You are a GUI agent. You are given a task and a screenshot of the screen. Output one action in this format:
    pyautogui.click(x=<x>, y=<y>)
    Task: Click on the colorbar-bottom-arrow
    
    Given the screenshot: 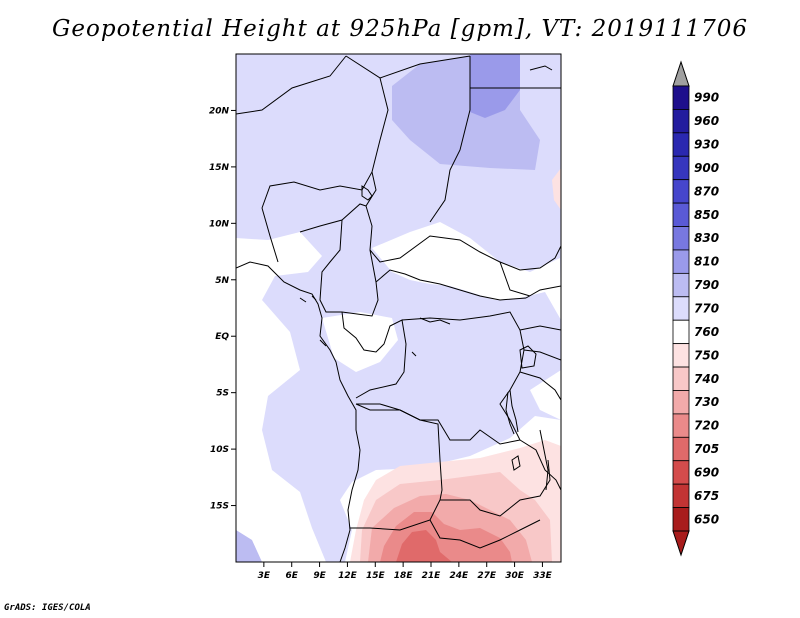 What is the action you would take?
    pyautogui.click(x=681, y=543)
    